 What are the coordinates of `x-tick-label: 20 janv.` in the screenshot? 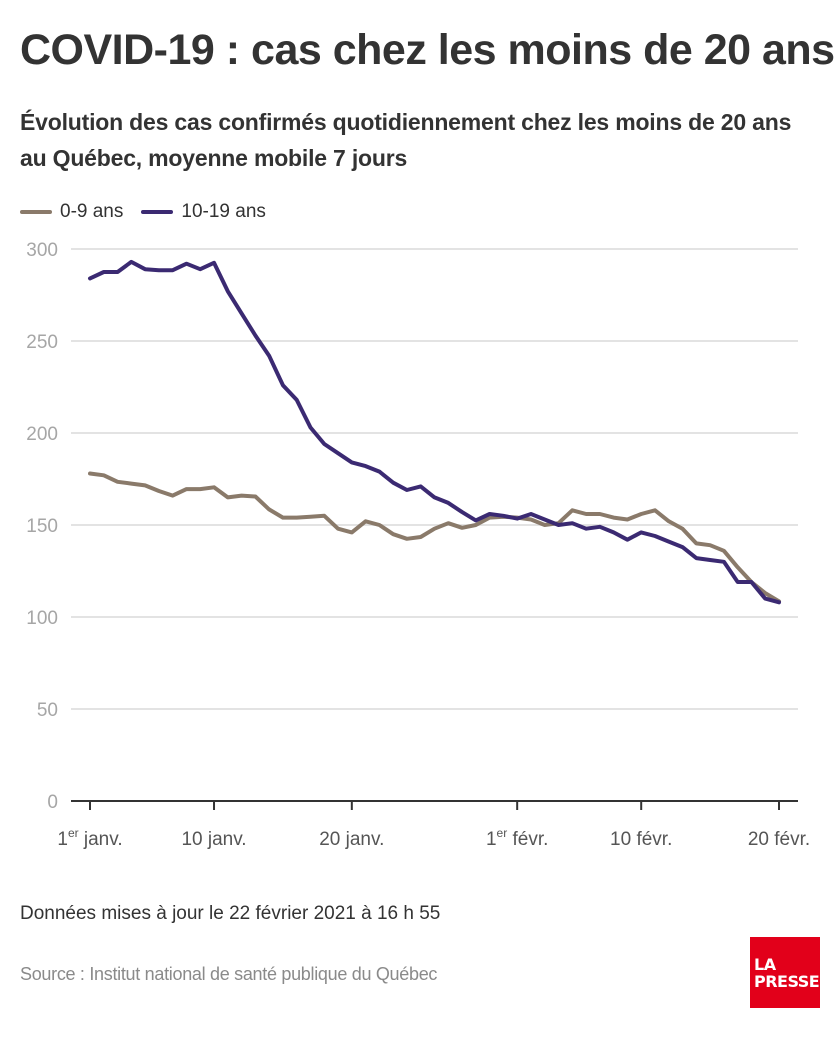 It's located at (351, 839).